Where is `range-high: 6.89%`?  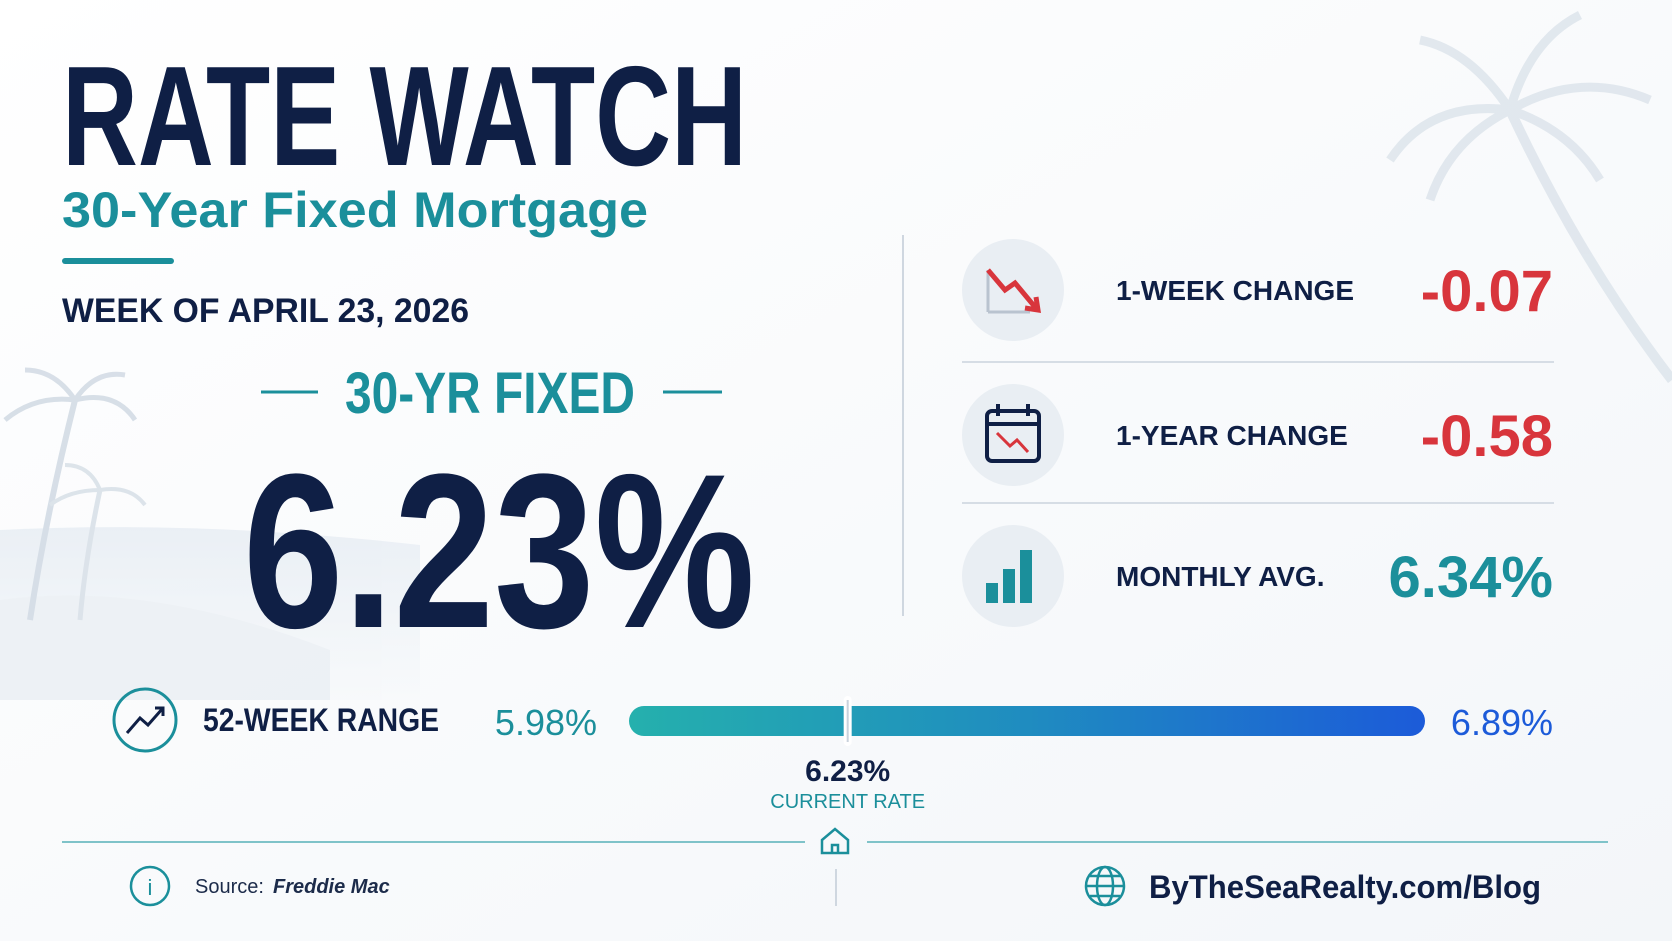 range-high: 6.89% is located at coordinates (1502, 722).